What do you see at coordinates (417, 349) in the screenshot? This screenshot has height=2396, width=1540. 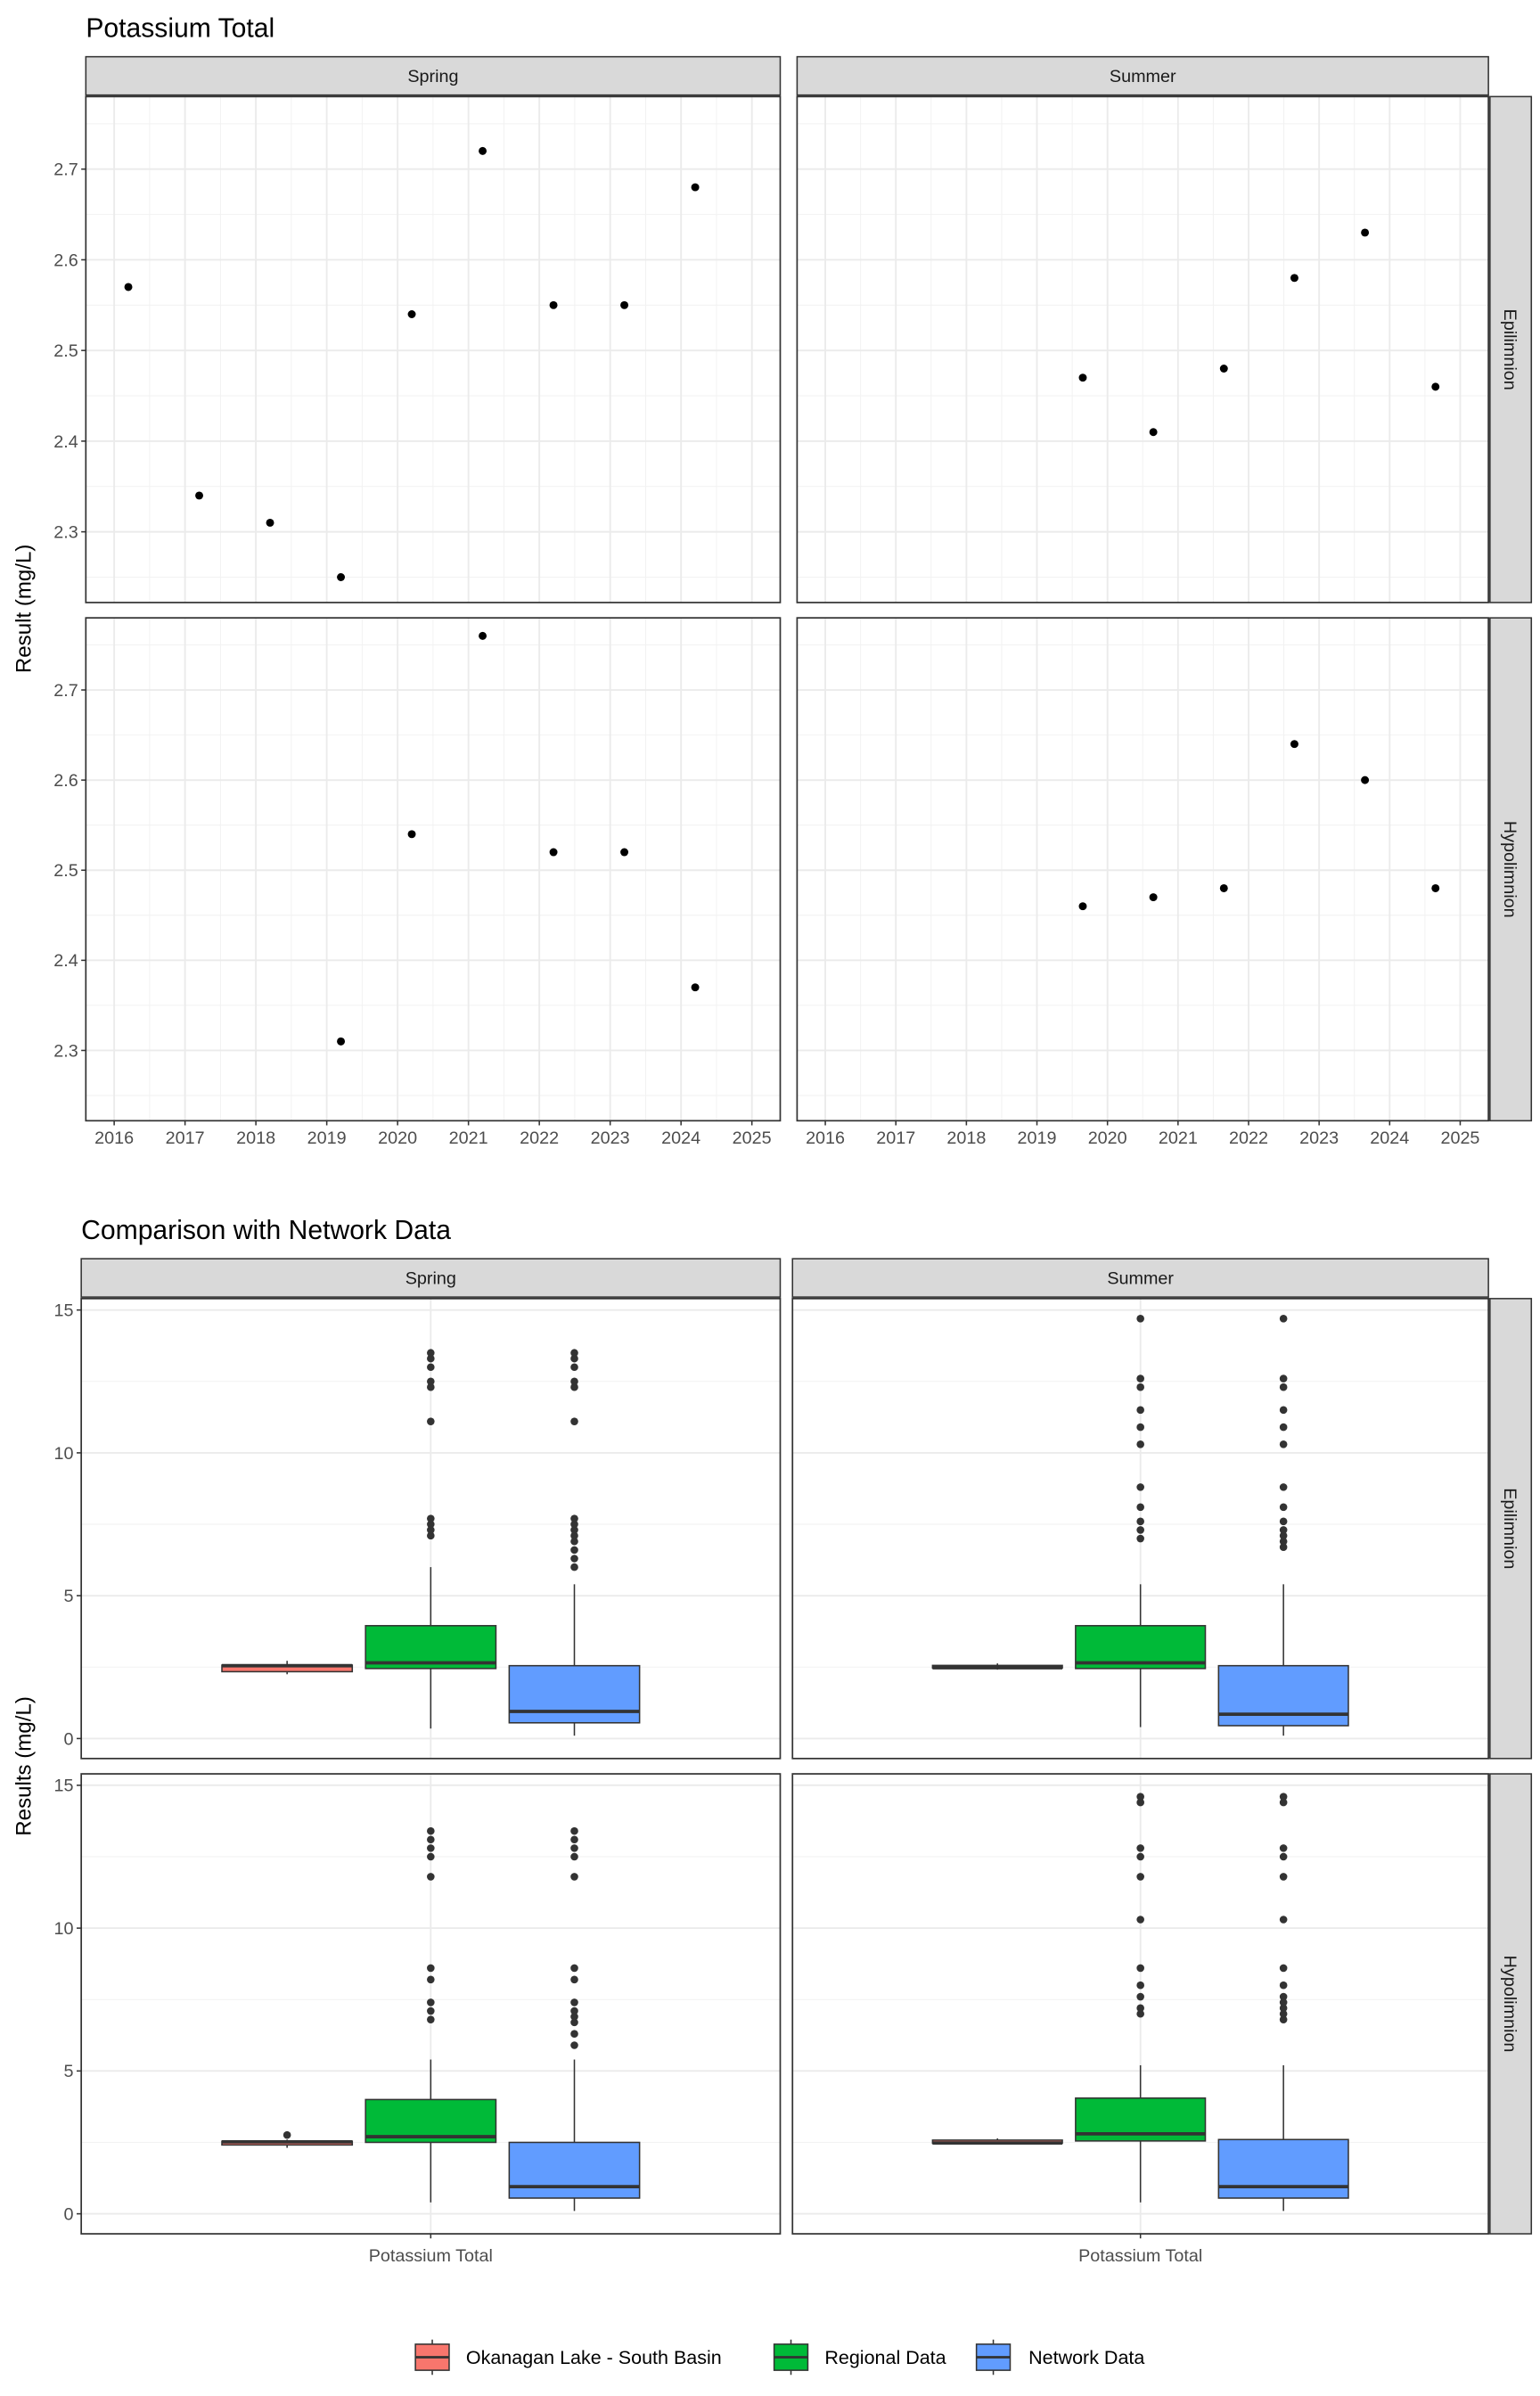 I see `scatter-panel: 2.3 2.4 2.5 2.6 2.7` at bounding box center [417, 349].